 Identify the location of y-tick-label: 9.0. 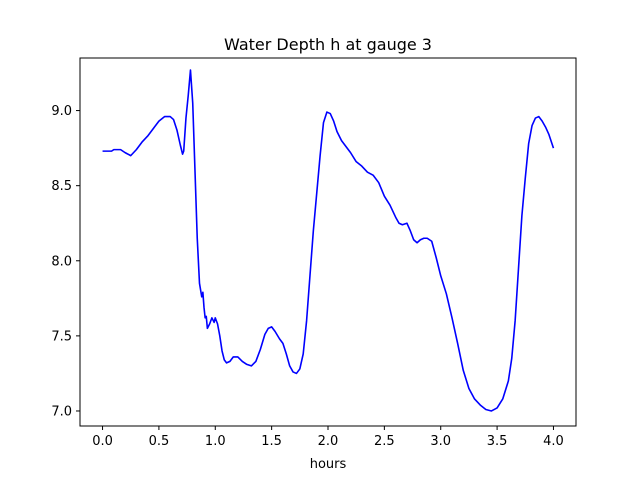
(61, 111).